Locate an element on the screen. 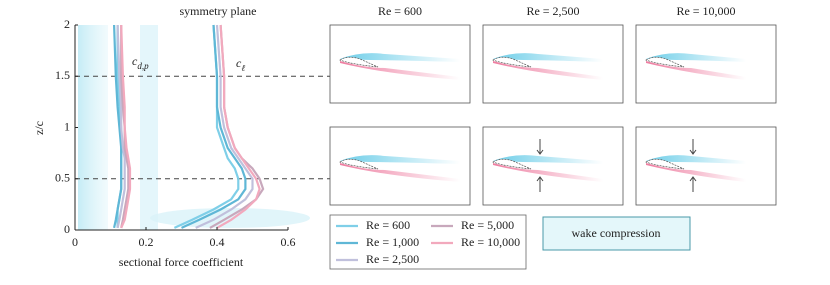  y-tick-label: 1.5 is located at coordinates (62, 75).